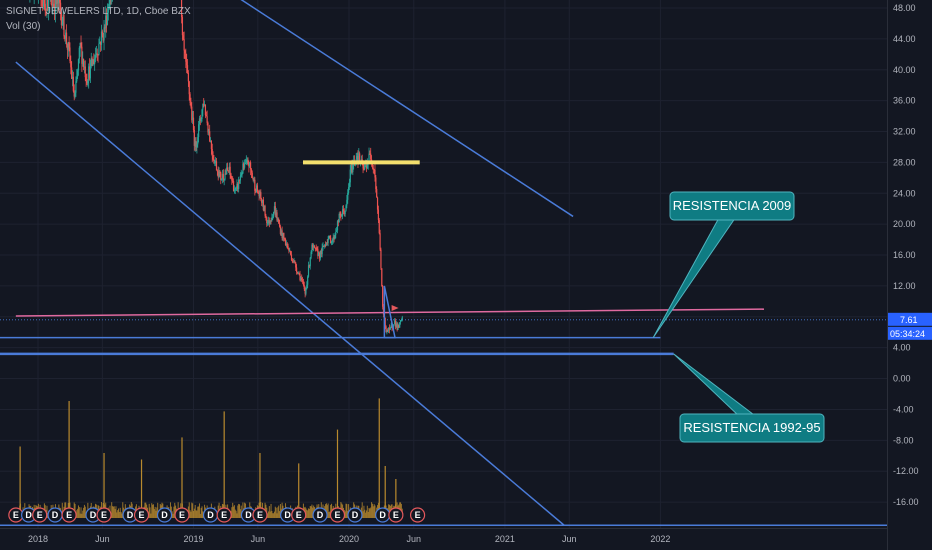 The width and height of the screenshot is (932, 550). Describe the element at coordinates (395, 308) in the screenshot. I see `flag-icon` at that location.